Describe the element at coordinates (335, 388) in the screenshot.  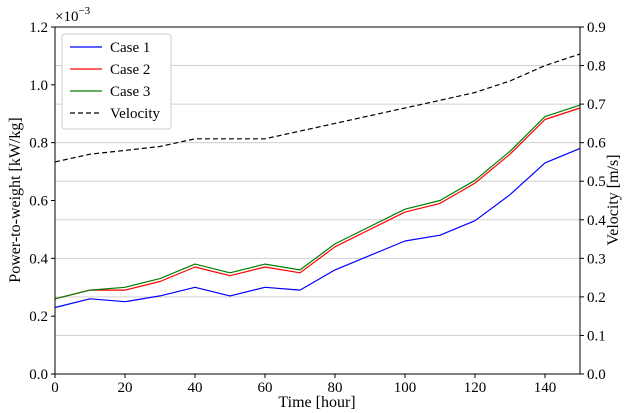
I see `x-tick-label: 80` at that location.